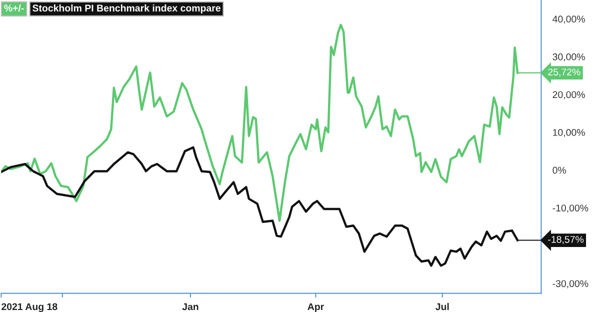  What do you see at coordinates (568, 20) in the screenshot?
I see `y-tick-label: 40,00%` at bounding box center [568, 20].